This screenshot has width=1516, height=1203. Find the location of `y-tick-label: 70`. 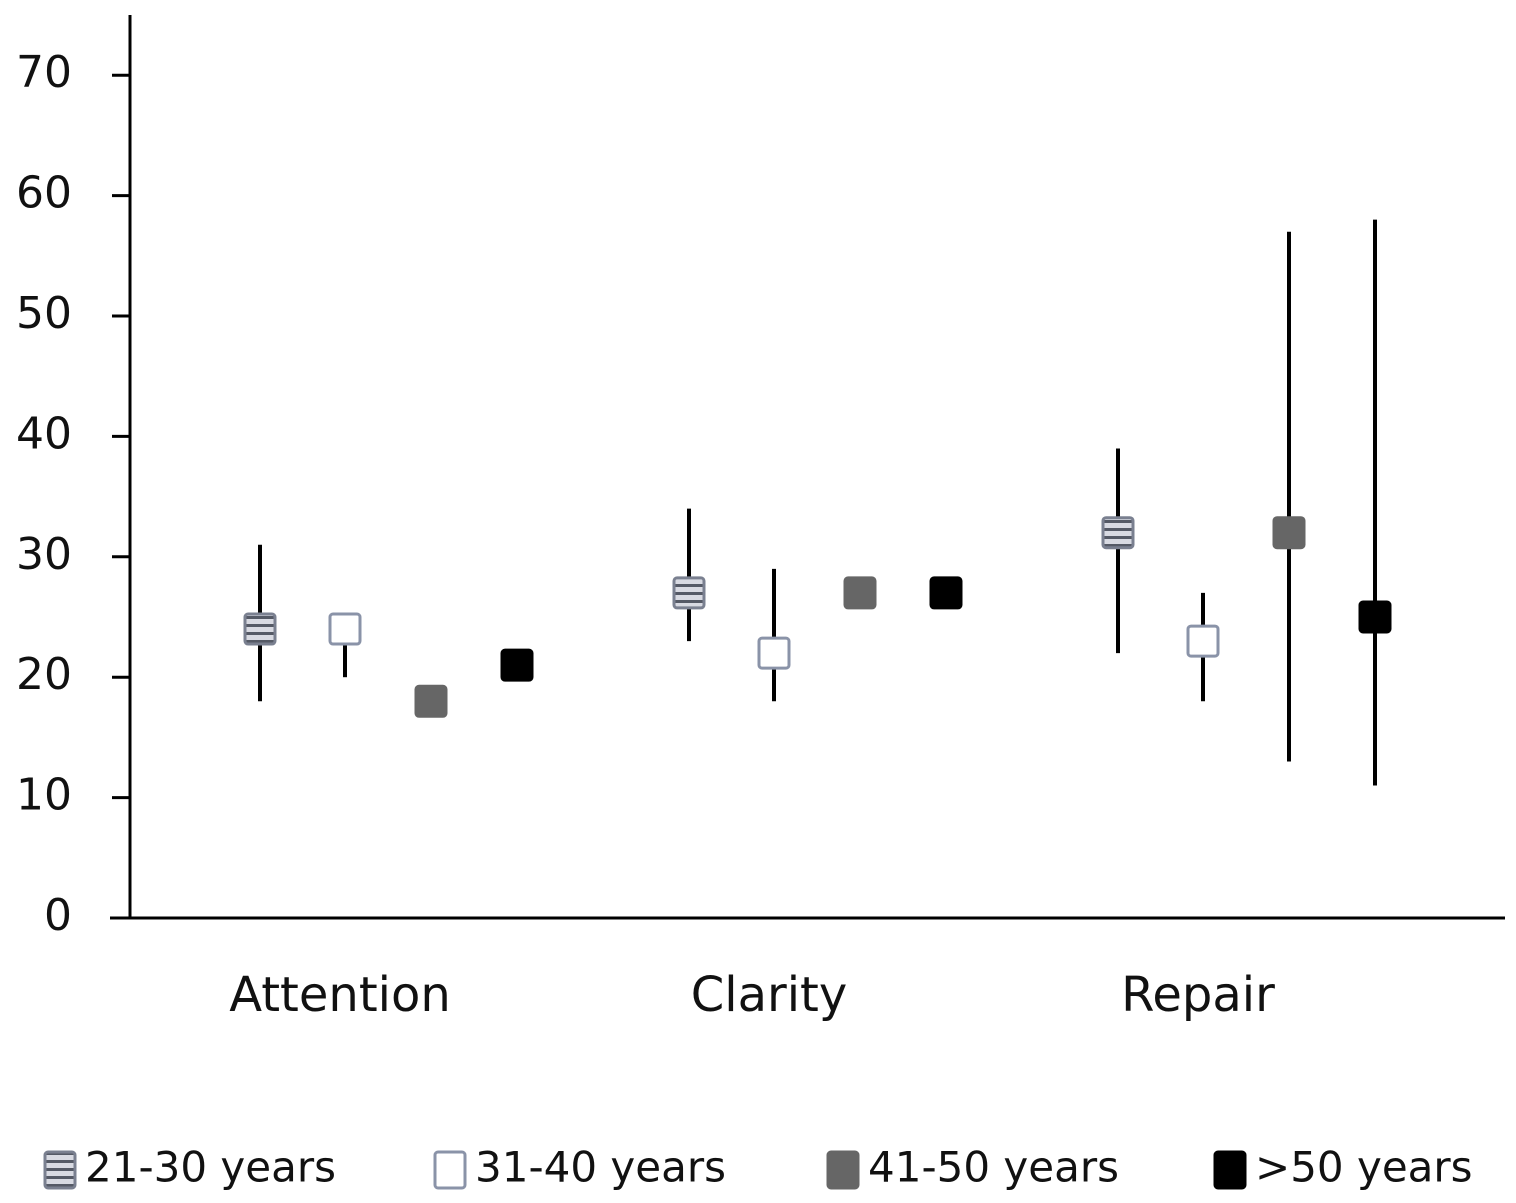

y-tick-label: 70 is located at coordinates (44, 72).